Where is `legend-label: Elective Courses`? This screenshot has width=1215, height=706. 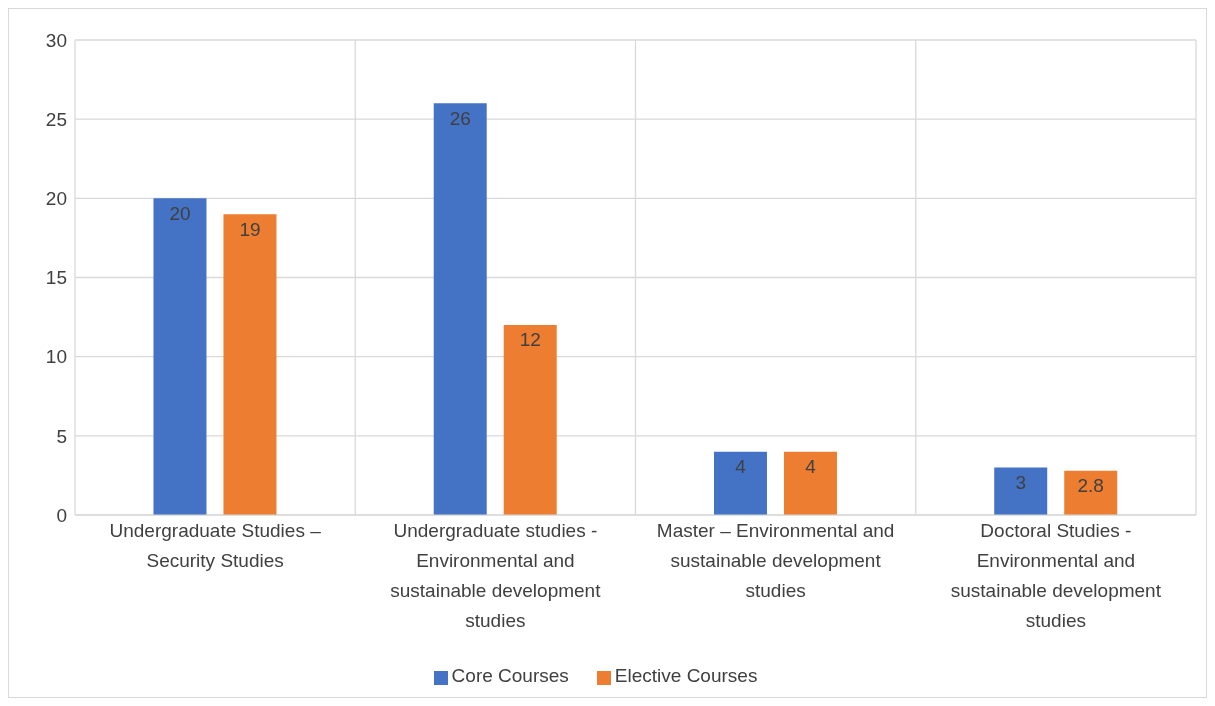 legend-label: Elective Courses is located at coordinates (686, 675).